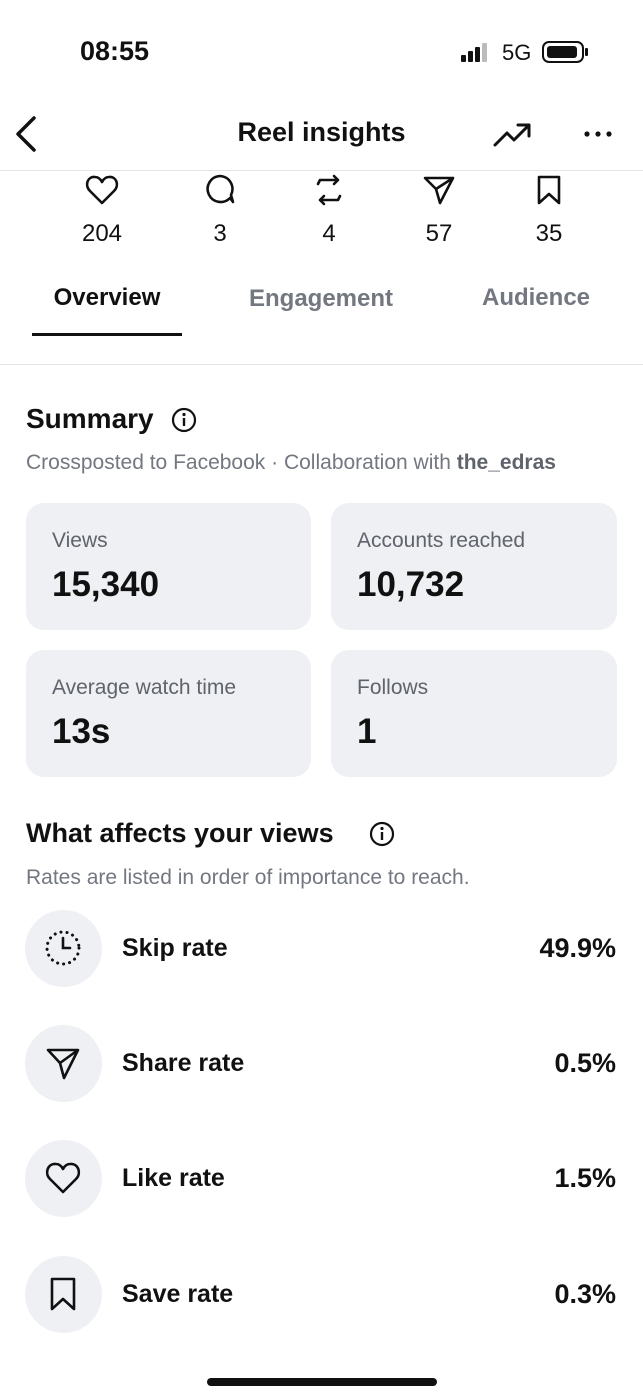  I want to click on comments-count: 3, so click(220, 233).